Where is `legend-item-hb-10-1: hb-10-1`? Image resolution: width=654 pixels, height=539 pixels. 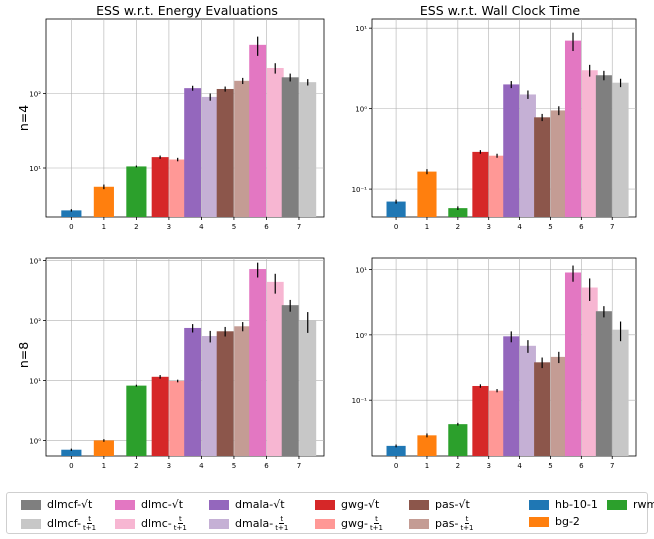 legend-item-hb-10-1: hb-10-1 is located at coordinates (563, 504).